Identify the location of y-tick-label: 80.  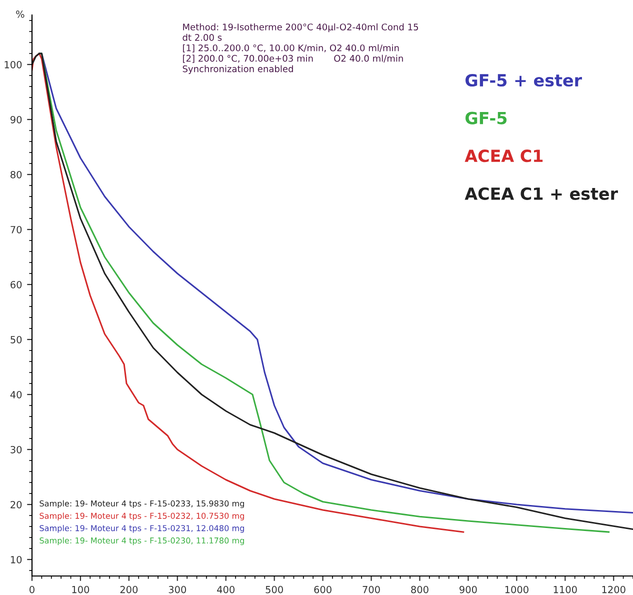
(16, 174).